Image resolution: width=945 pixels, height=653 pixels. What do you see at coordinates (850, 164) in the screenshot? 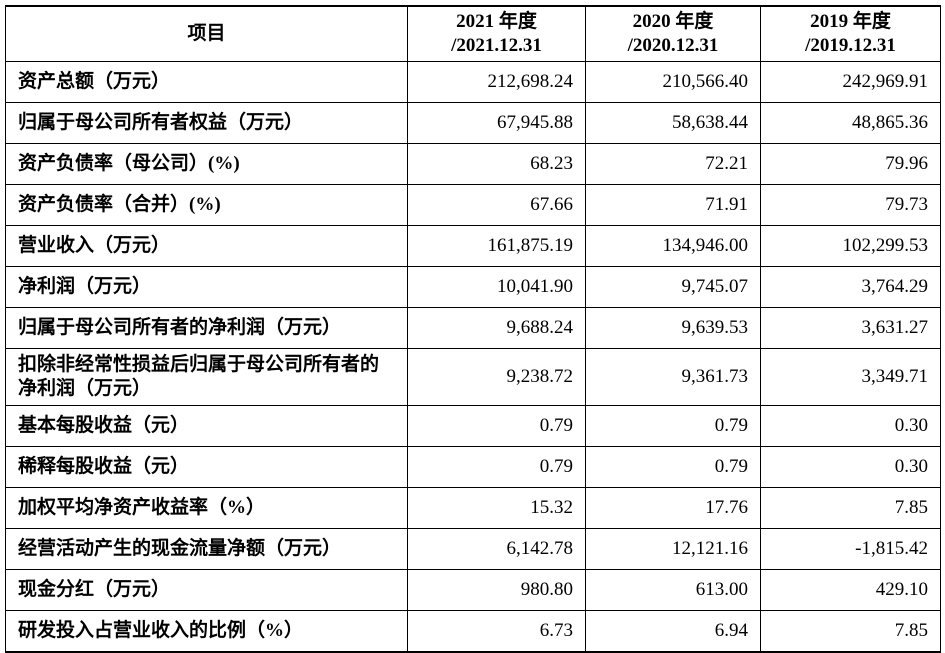
I see `cell-value: 79.96` at bounding box center [850, 164].